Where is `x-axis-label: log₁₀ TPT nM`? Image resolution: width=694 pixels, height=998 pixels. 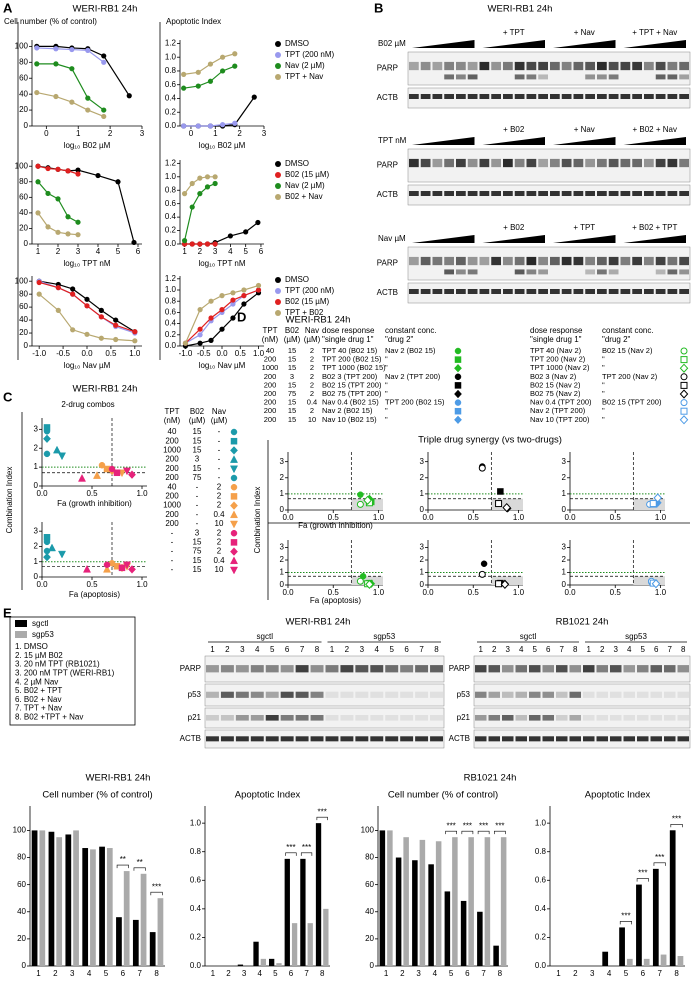 x-axis-label: log₁₀ TPT nM is located at coordinates (221, 263).